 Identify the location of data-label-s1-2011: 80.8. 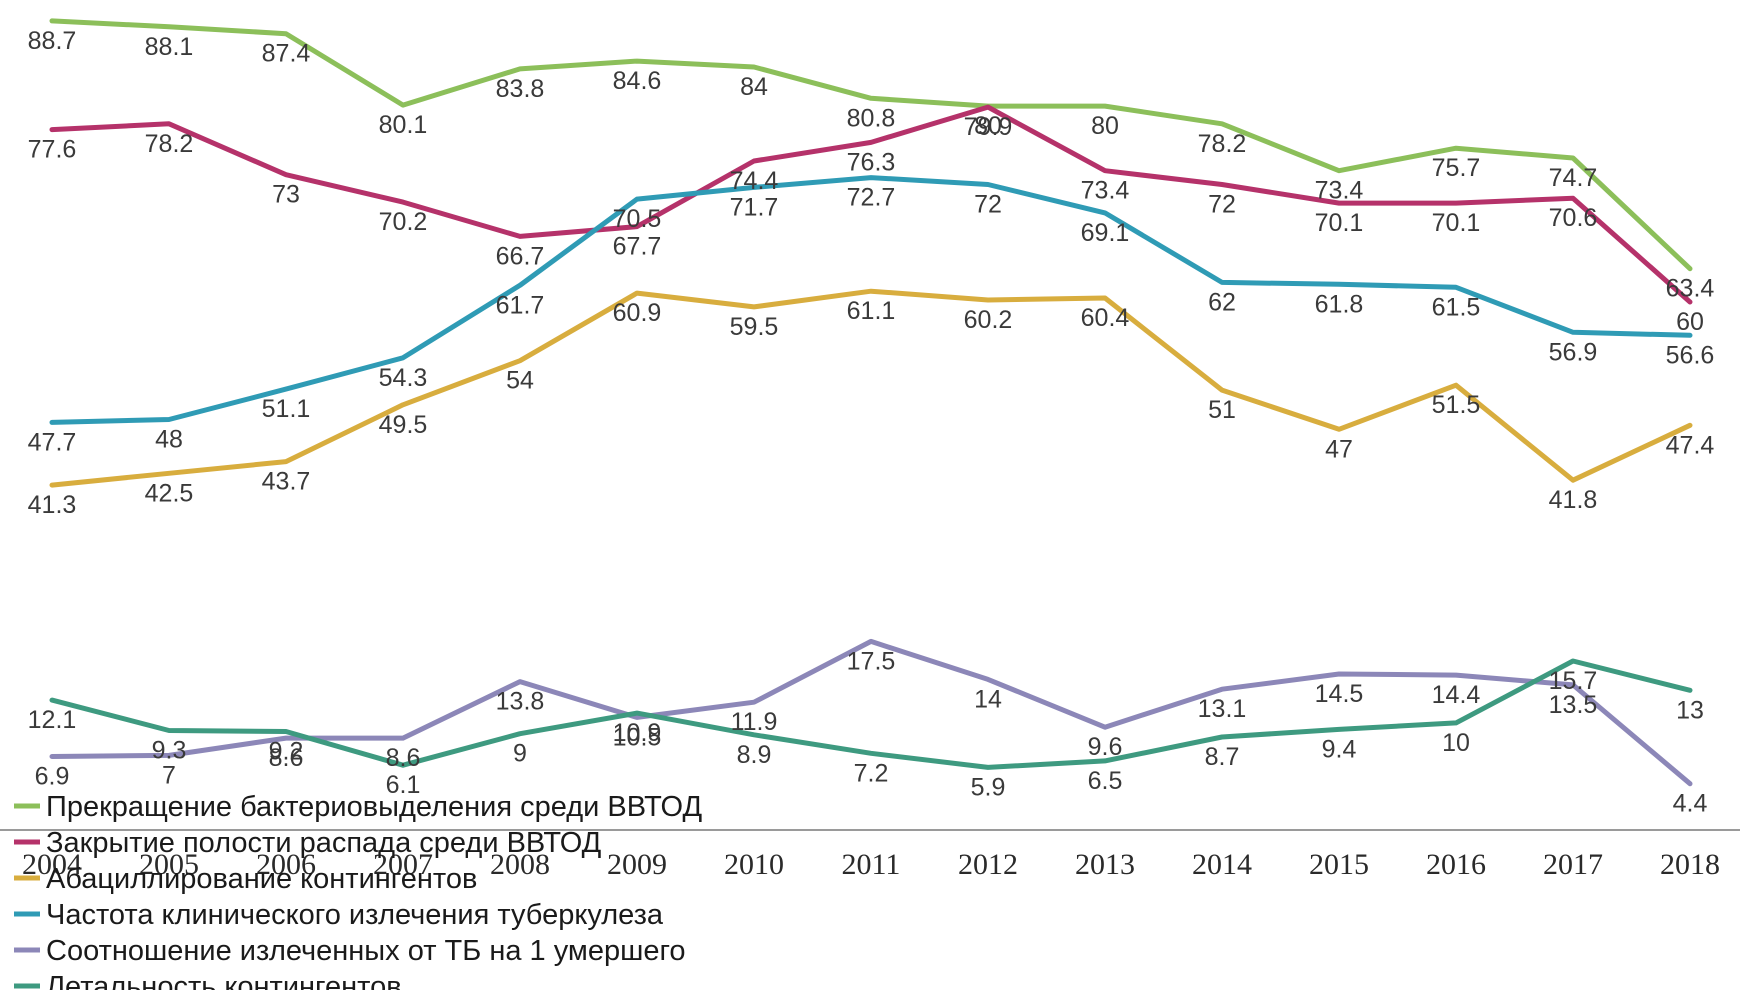
(871, 118).